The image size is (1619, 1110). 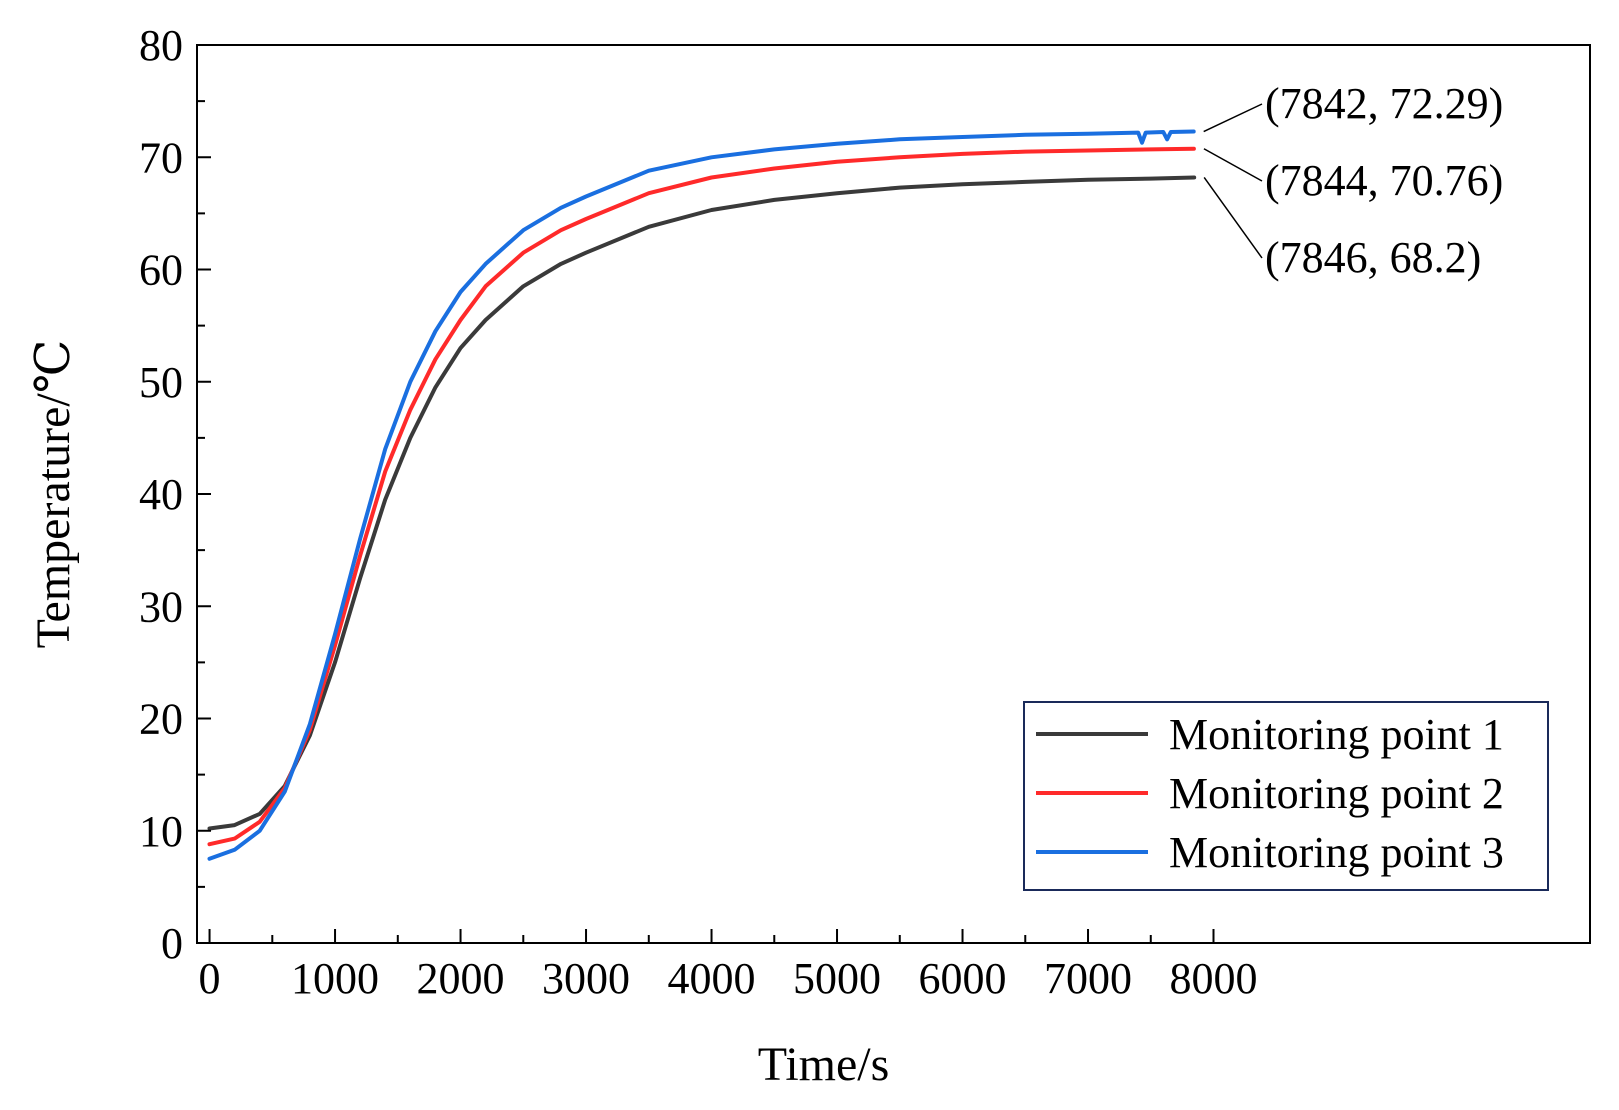 I want to click on x-axis-title: Time/s, so click(x=824, y=1064).